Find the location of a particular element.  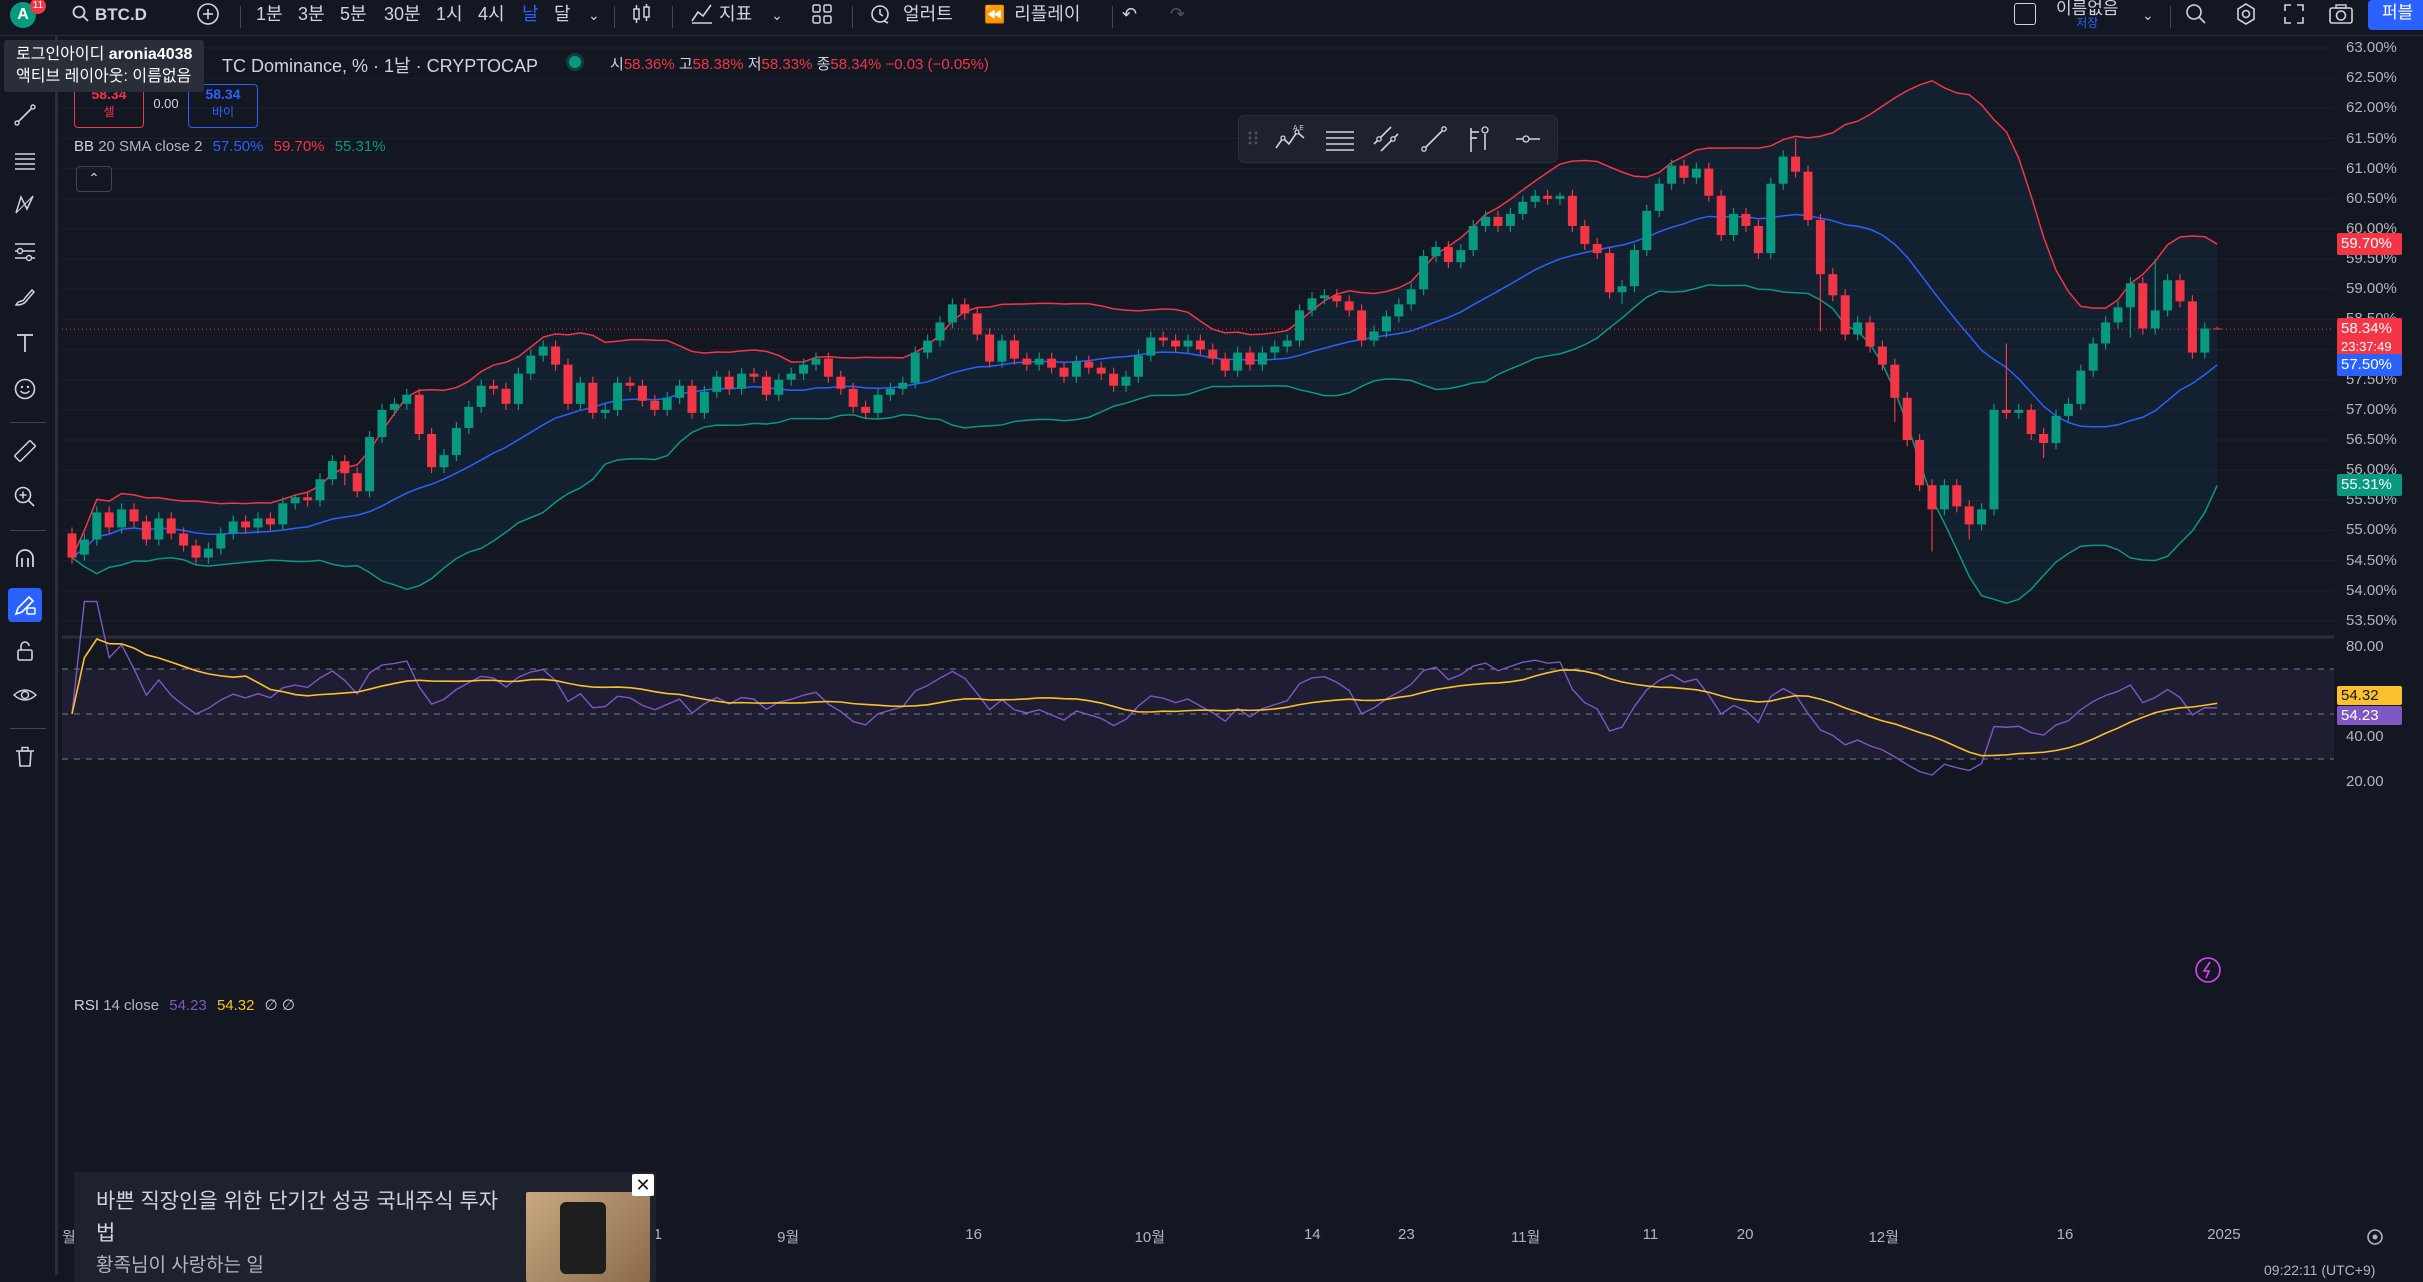

rsi-ma-line is located at coordinates (1144, 697).